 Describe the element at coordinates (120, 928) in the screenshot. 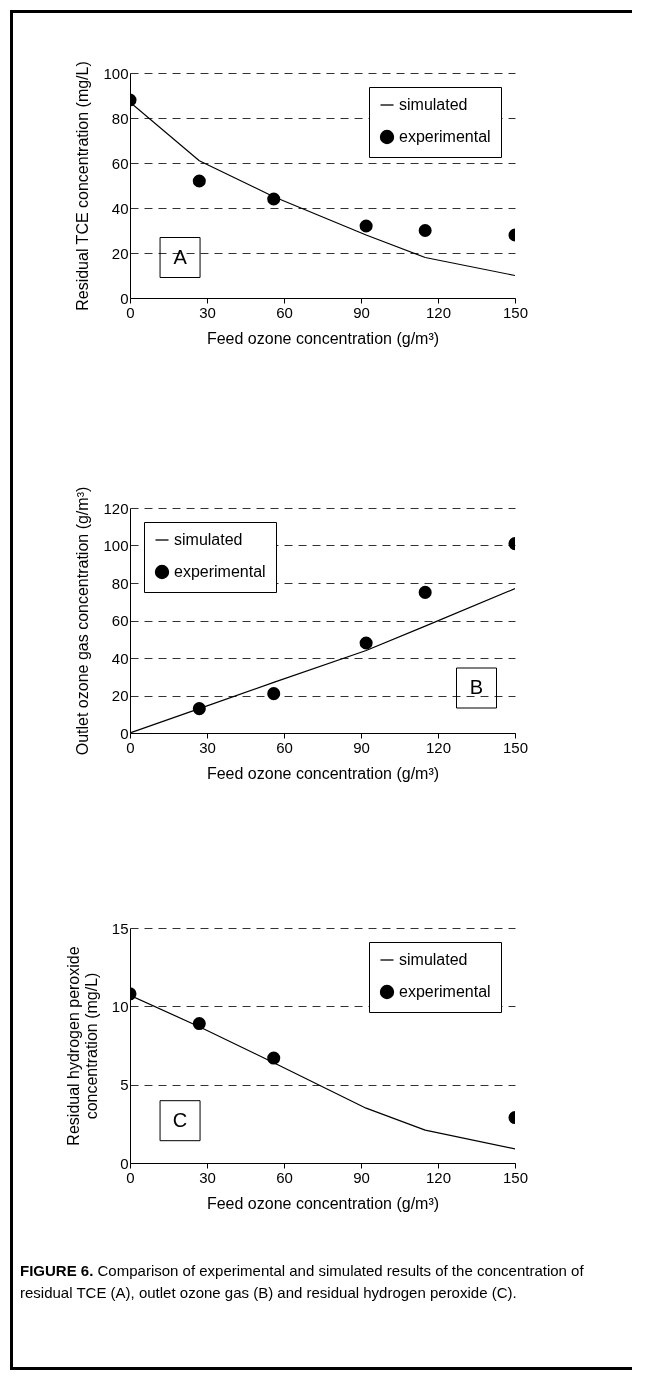

I see `y-tick-label: 15` at that location.